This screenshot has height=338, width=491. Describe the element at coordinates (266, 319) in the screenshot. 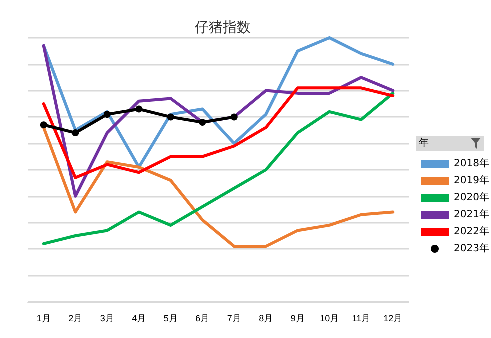

I see `x-tick-label: 8月` at that location.